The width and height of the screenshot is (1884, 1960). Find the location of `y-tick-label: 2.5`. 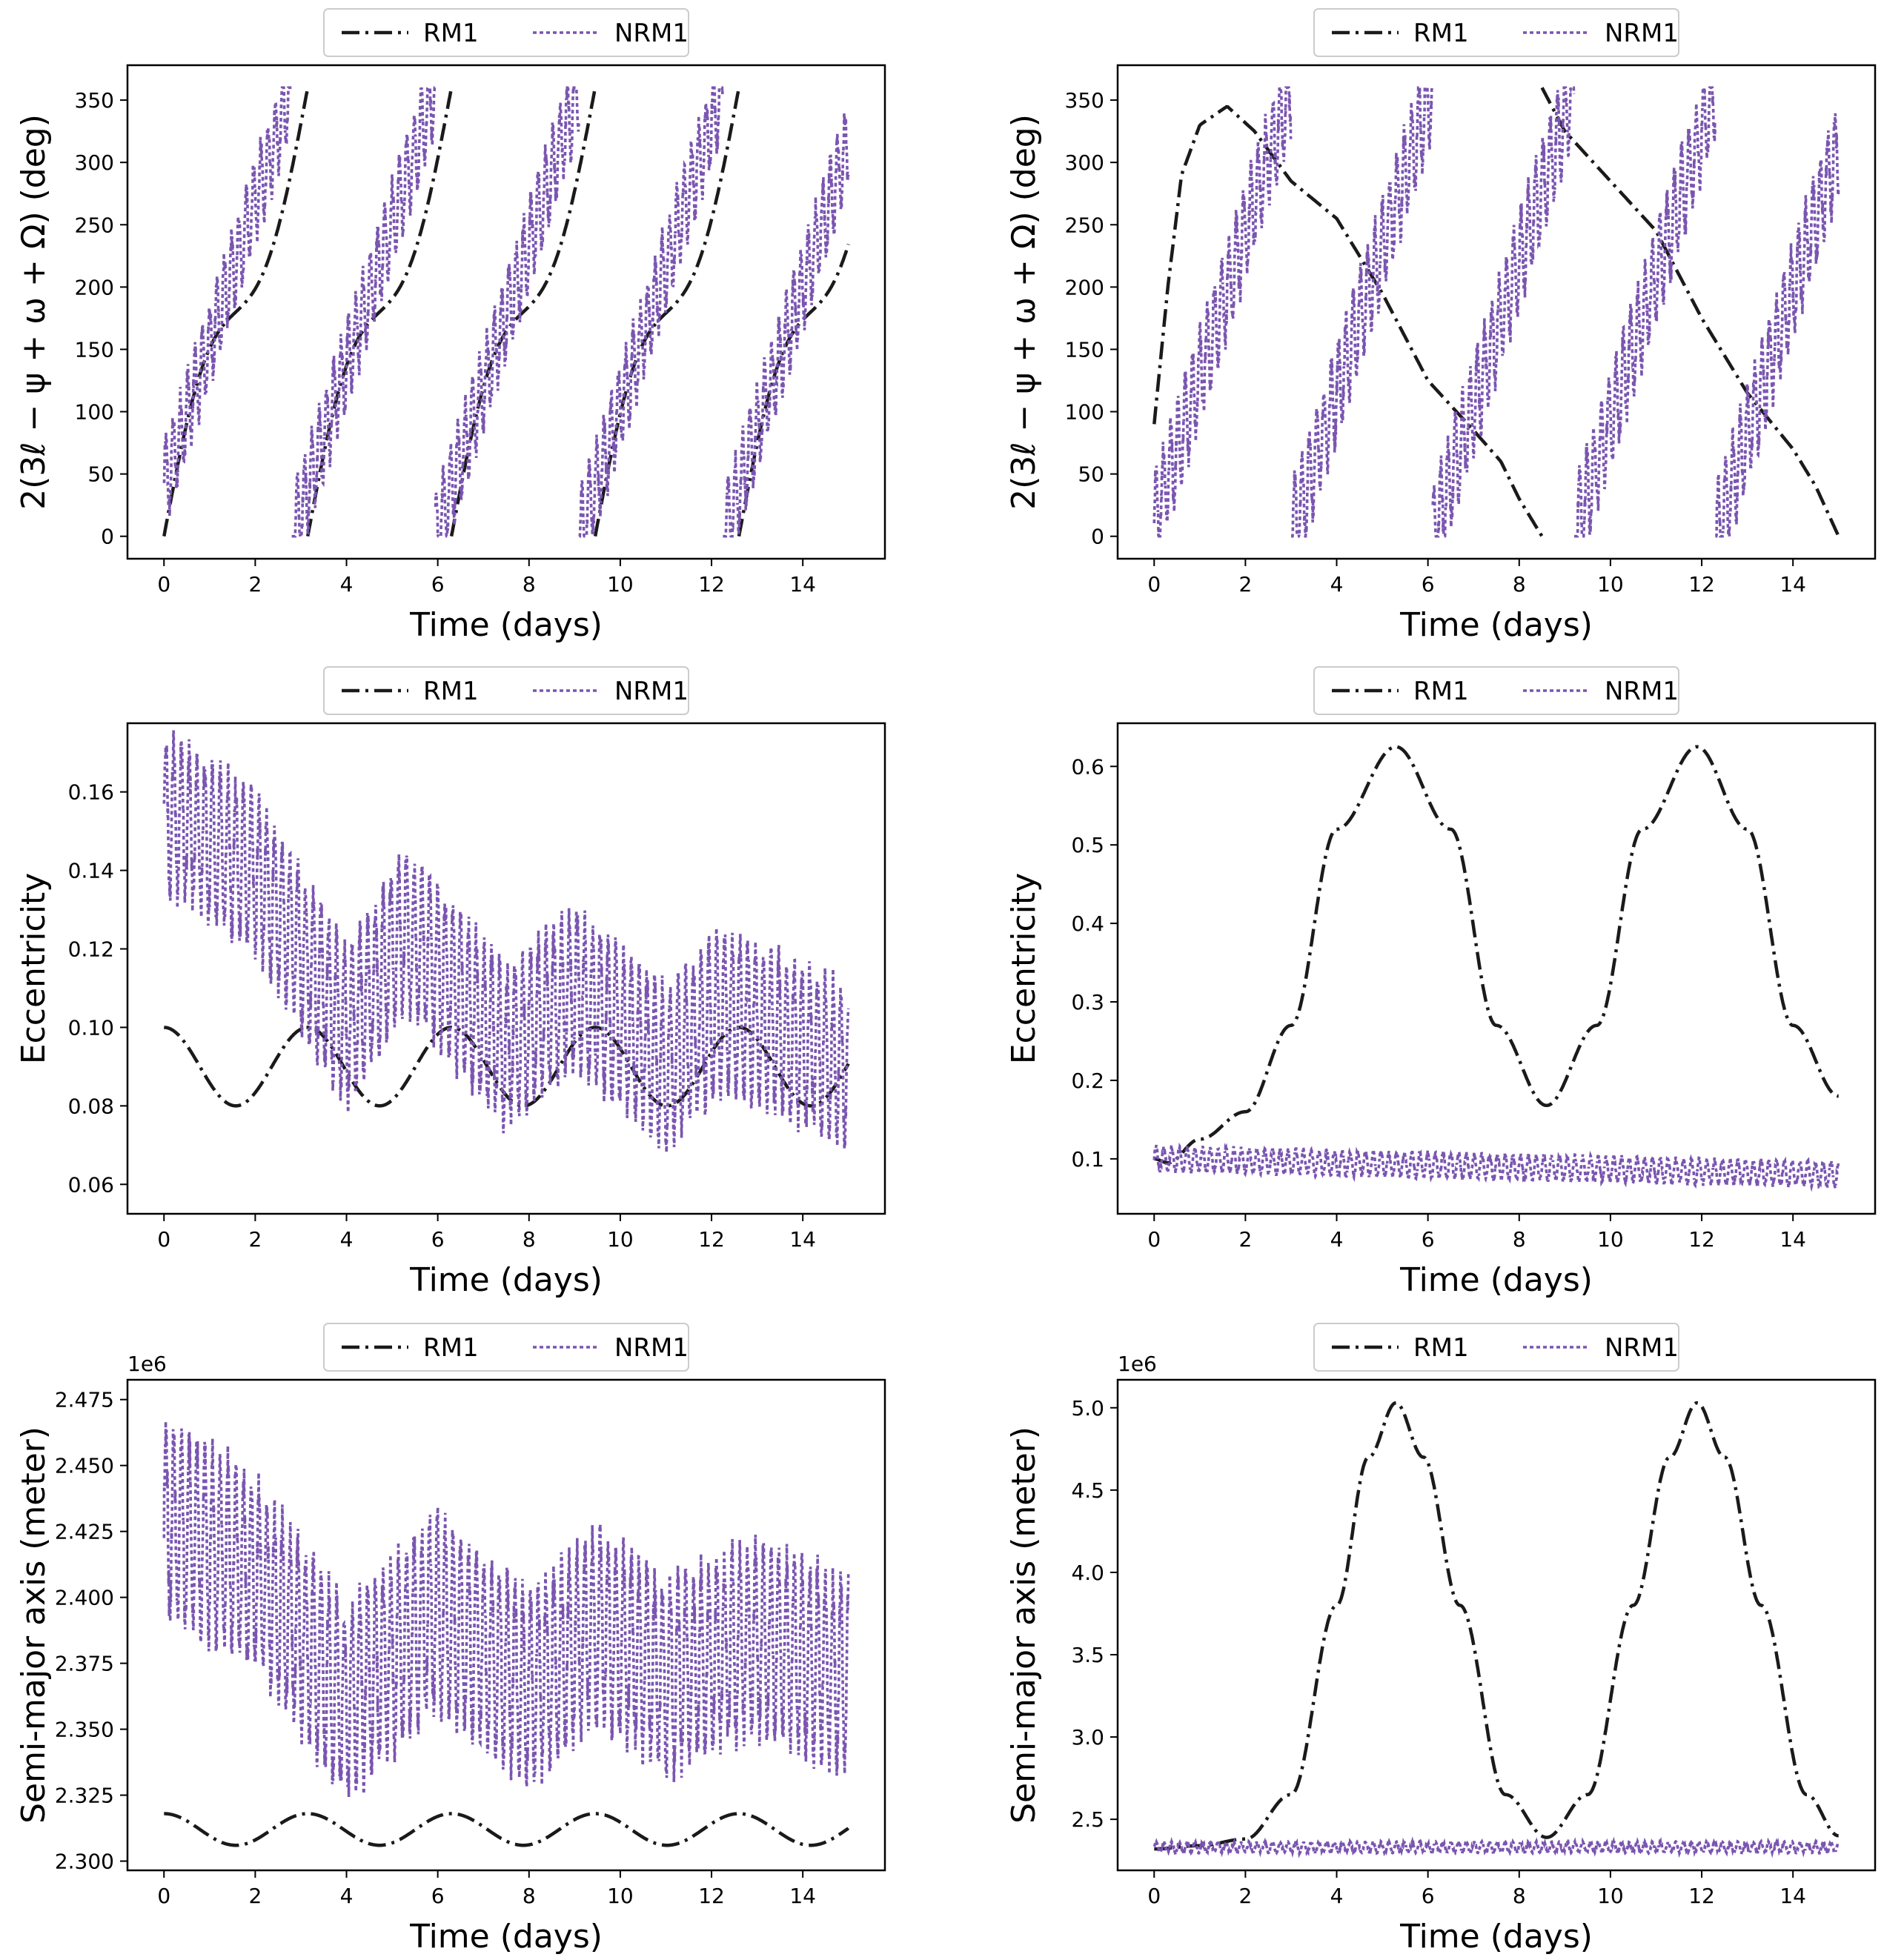

y-tick-label: 2.5 is located at coordinates (1087, 1819).